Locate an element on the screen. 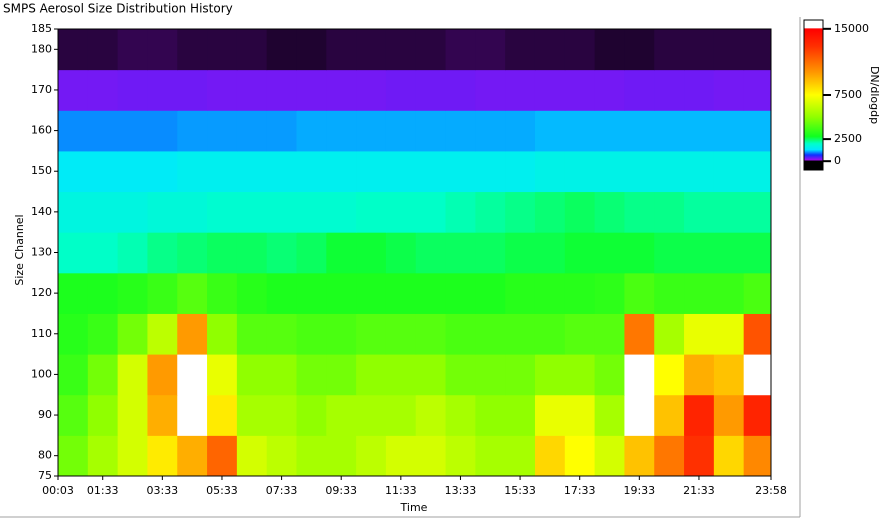 This screenshot has height=519, width=884. colorbar is located at coordinates (813, 95).